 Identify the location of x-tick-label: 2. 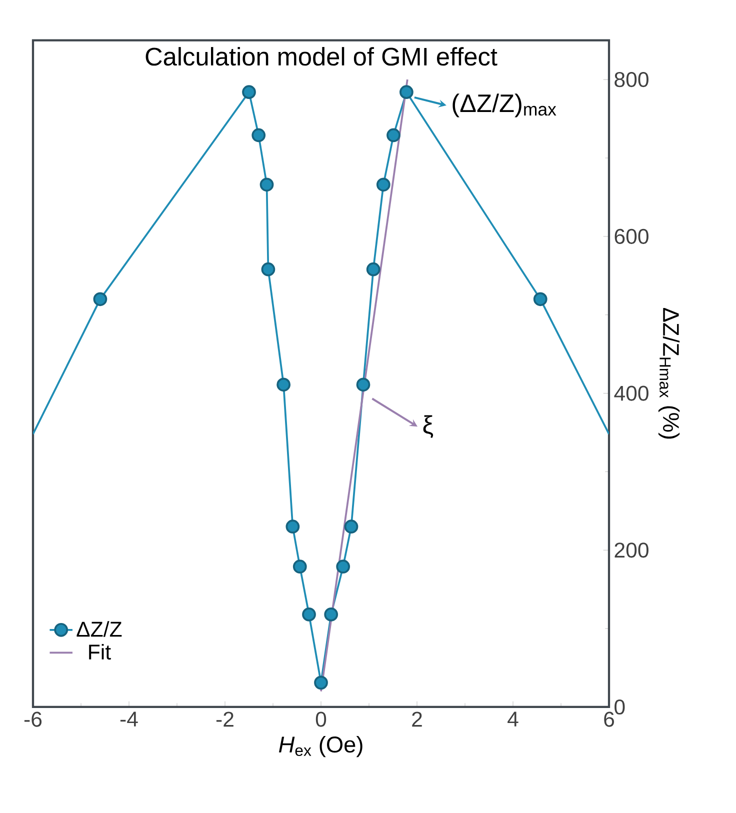
(417, 719).